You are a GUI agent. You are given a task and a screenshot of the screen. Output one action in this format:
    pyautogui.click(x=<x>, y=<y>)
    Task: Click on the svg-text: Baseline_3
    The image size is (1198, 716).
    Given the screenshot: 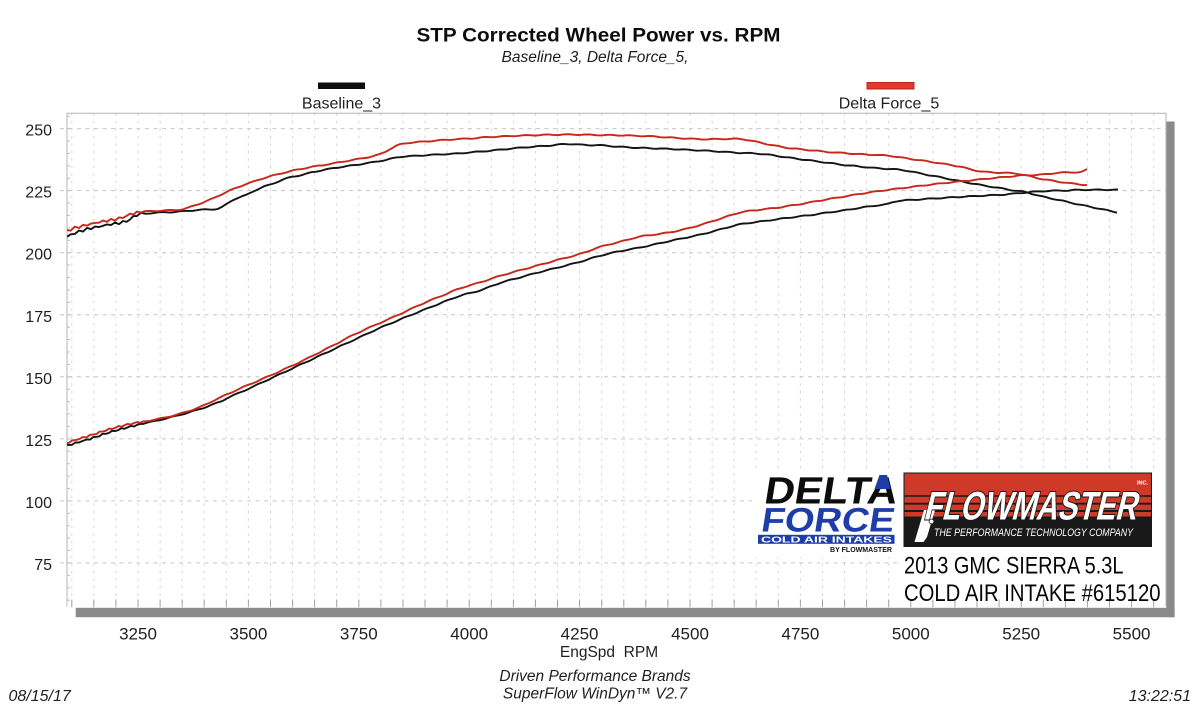 What is the action you would take?
    pyautogui.click(x=341, y=104)
    